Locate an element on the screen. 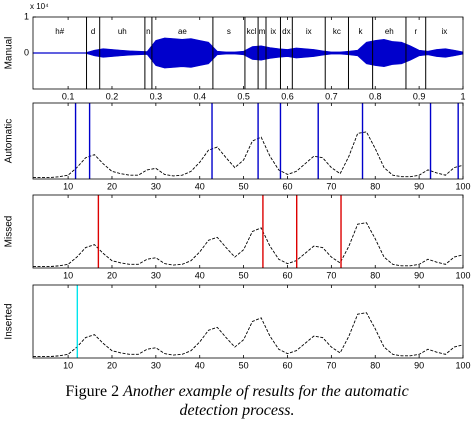  x-tick-label: 1 is located at coordinates (462, 96).